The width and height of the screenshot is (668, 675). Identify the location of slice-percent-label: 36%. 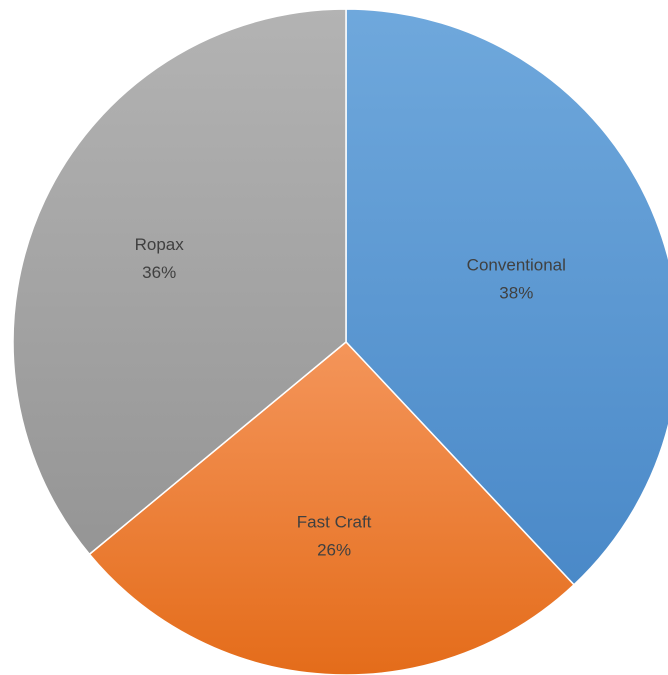
(159, 272).